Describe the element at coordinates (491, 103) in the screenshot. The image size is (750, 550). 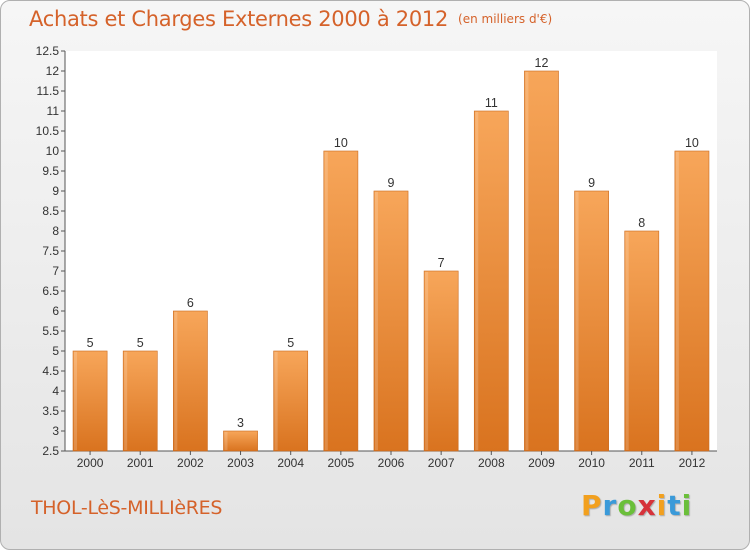
I see `data-label-2008: 11` at that location.